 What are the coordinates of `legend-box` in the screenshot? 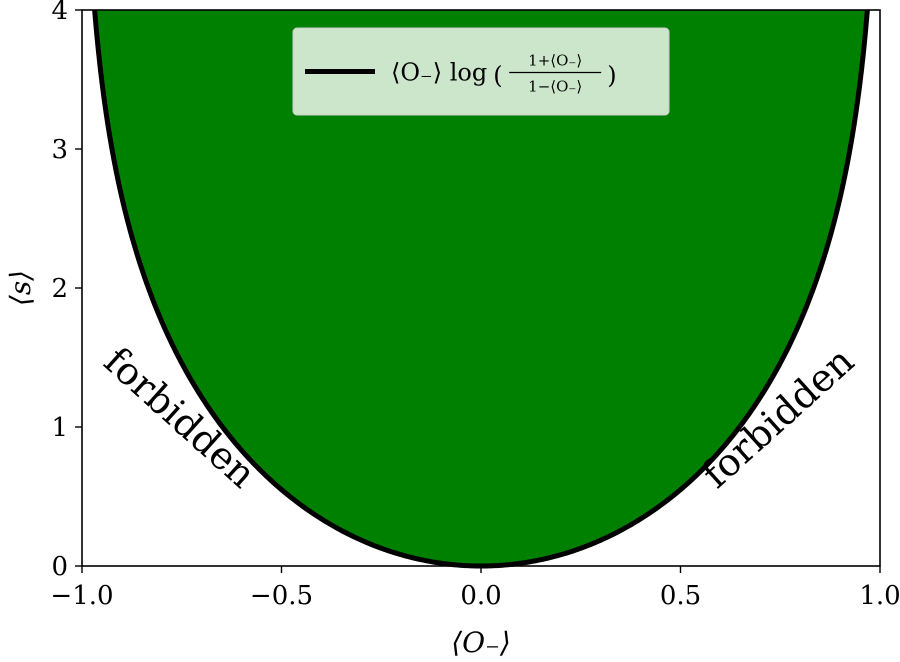 It's located at (481, 71).